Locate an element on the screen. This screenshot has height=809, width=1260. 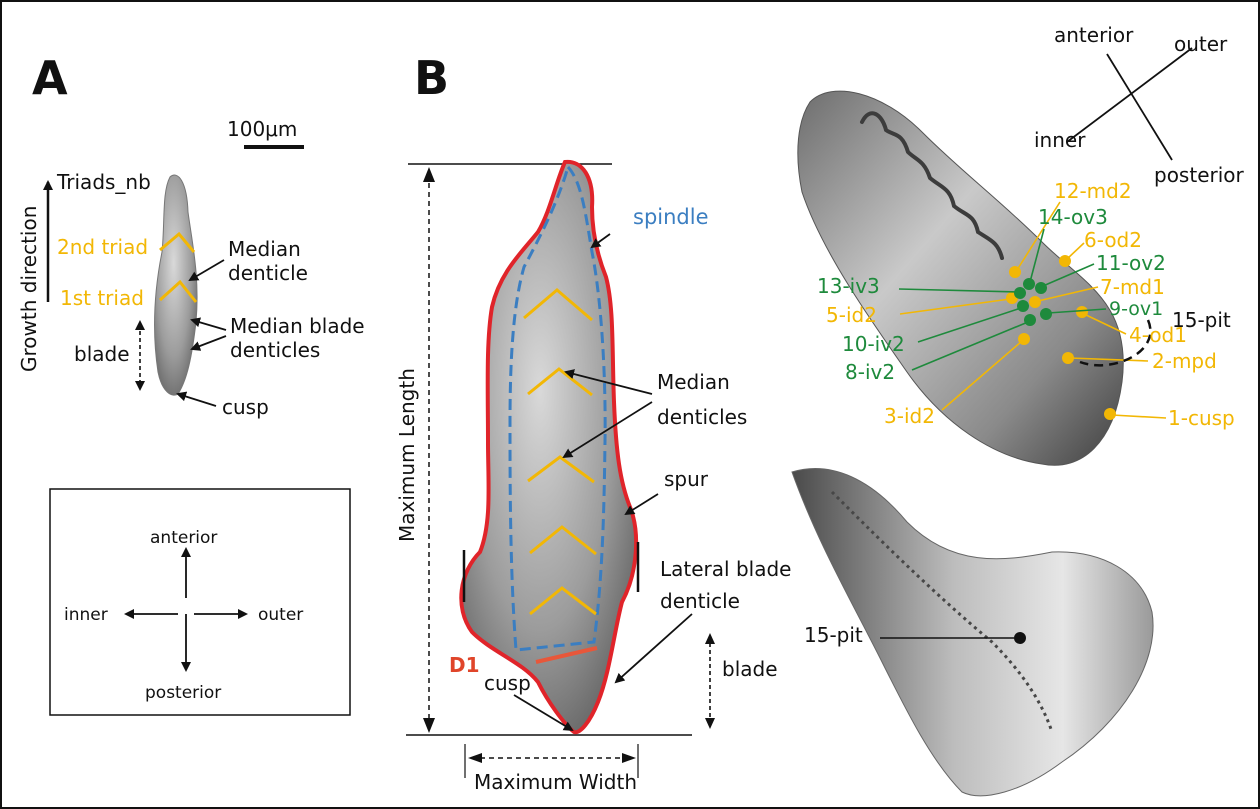
spur-label: spur is located at coordinates (686, 479).